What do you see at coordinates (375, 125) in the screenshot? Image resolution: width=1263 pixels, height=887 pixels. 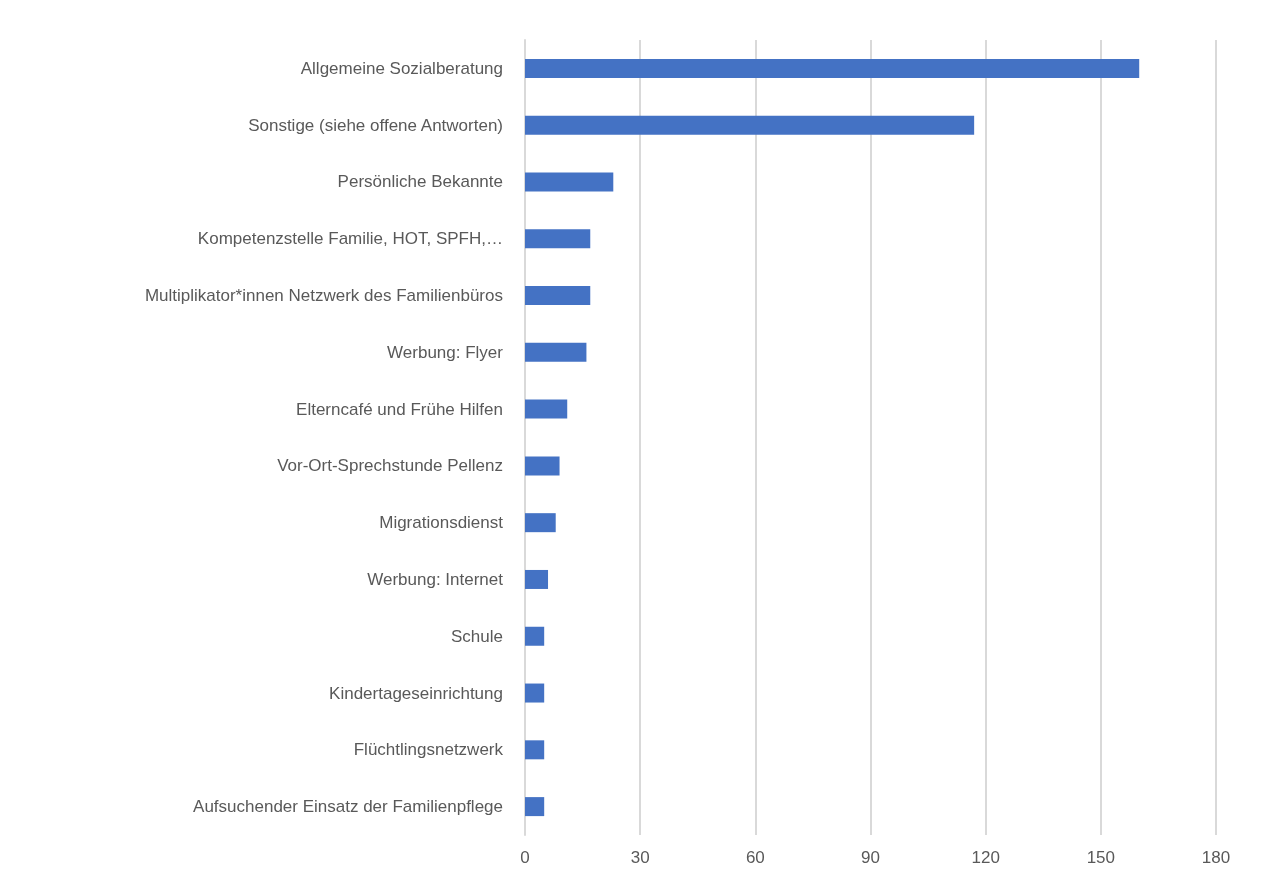 I see `y-tick-label: Sonstige (siehe offene Antworten)` at bounding box center [375, 125].